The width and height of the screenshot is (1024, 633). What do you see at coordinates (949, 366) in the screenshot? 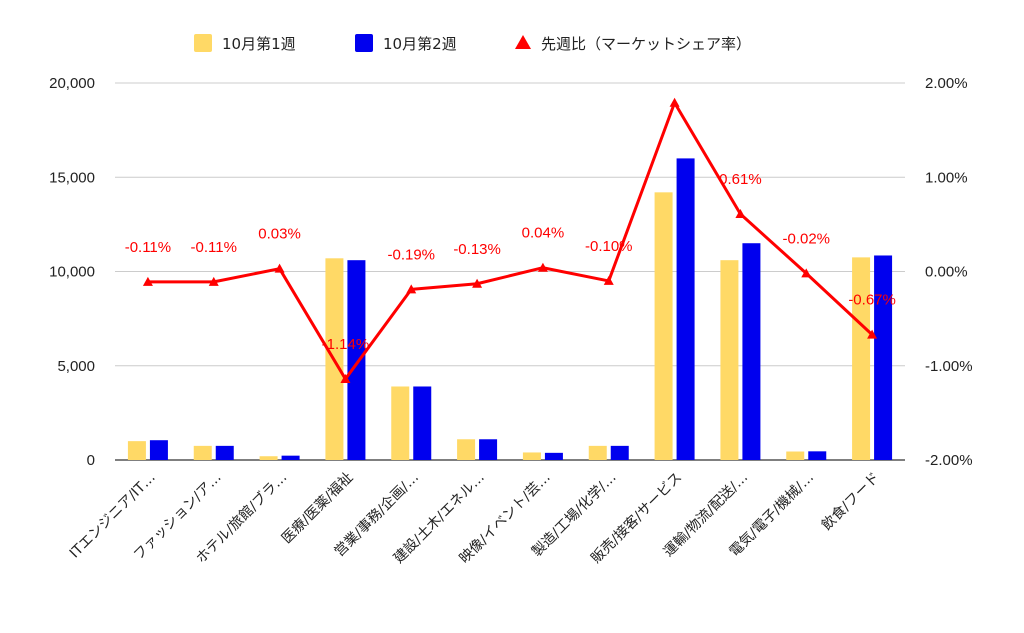
I see `right-tick-label: -1.00%` at bounding box center [949, 366].